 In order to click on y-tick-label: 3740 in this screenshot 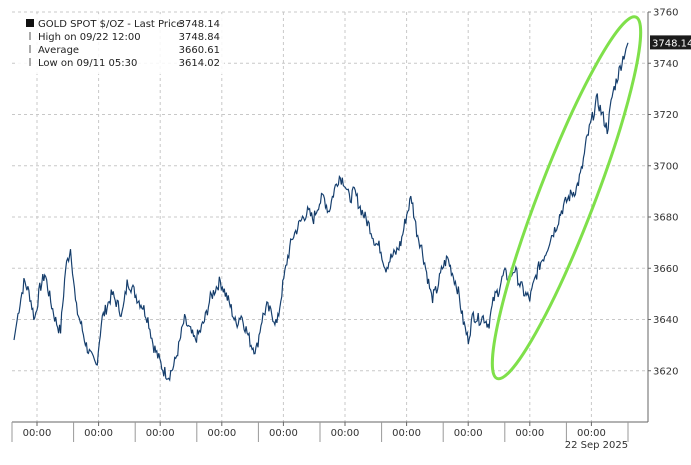, I will do `click(665, 64)`.